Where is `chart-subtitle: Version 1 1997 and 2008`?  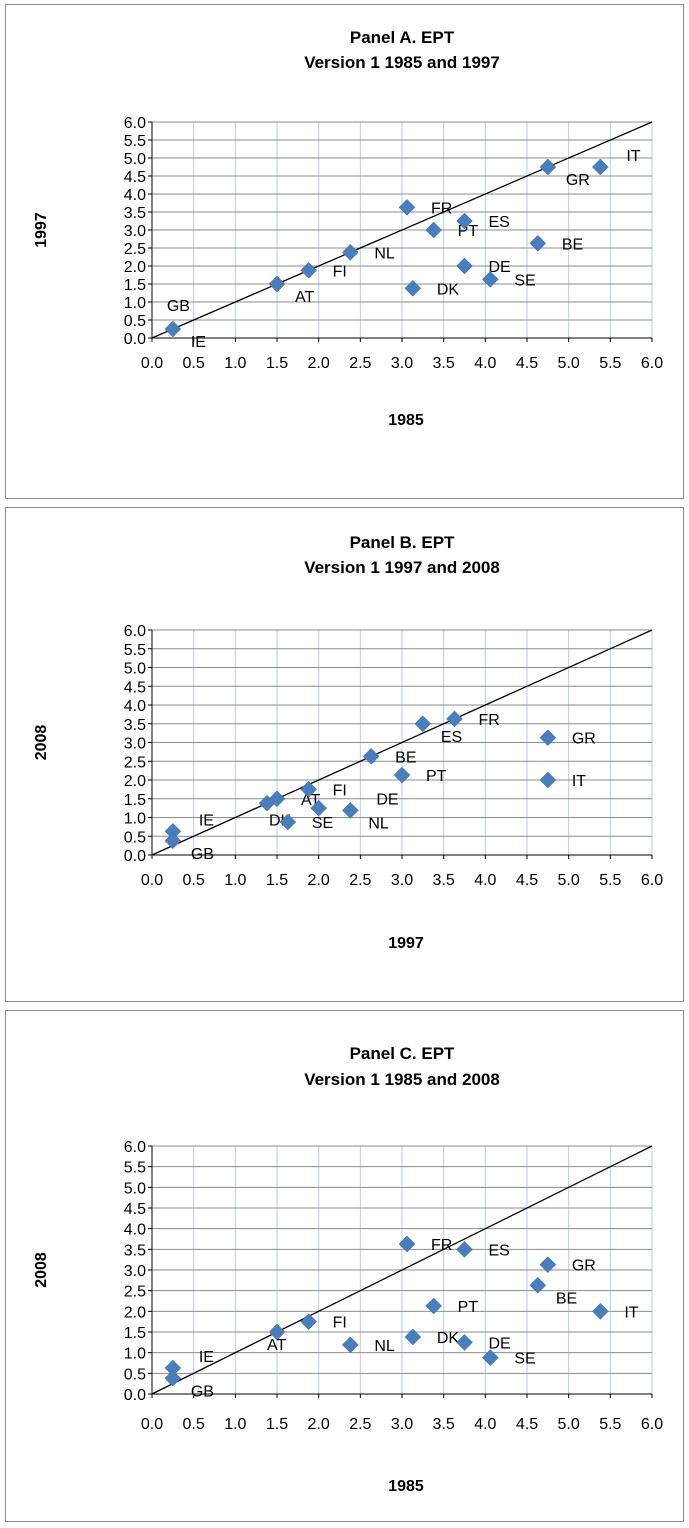 chart-subtitle: Version 1 1997 and 2008 is located at coordinates (402, 567).